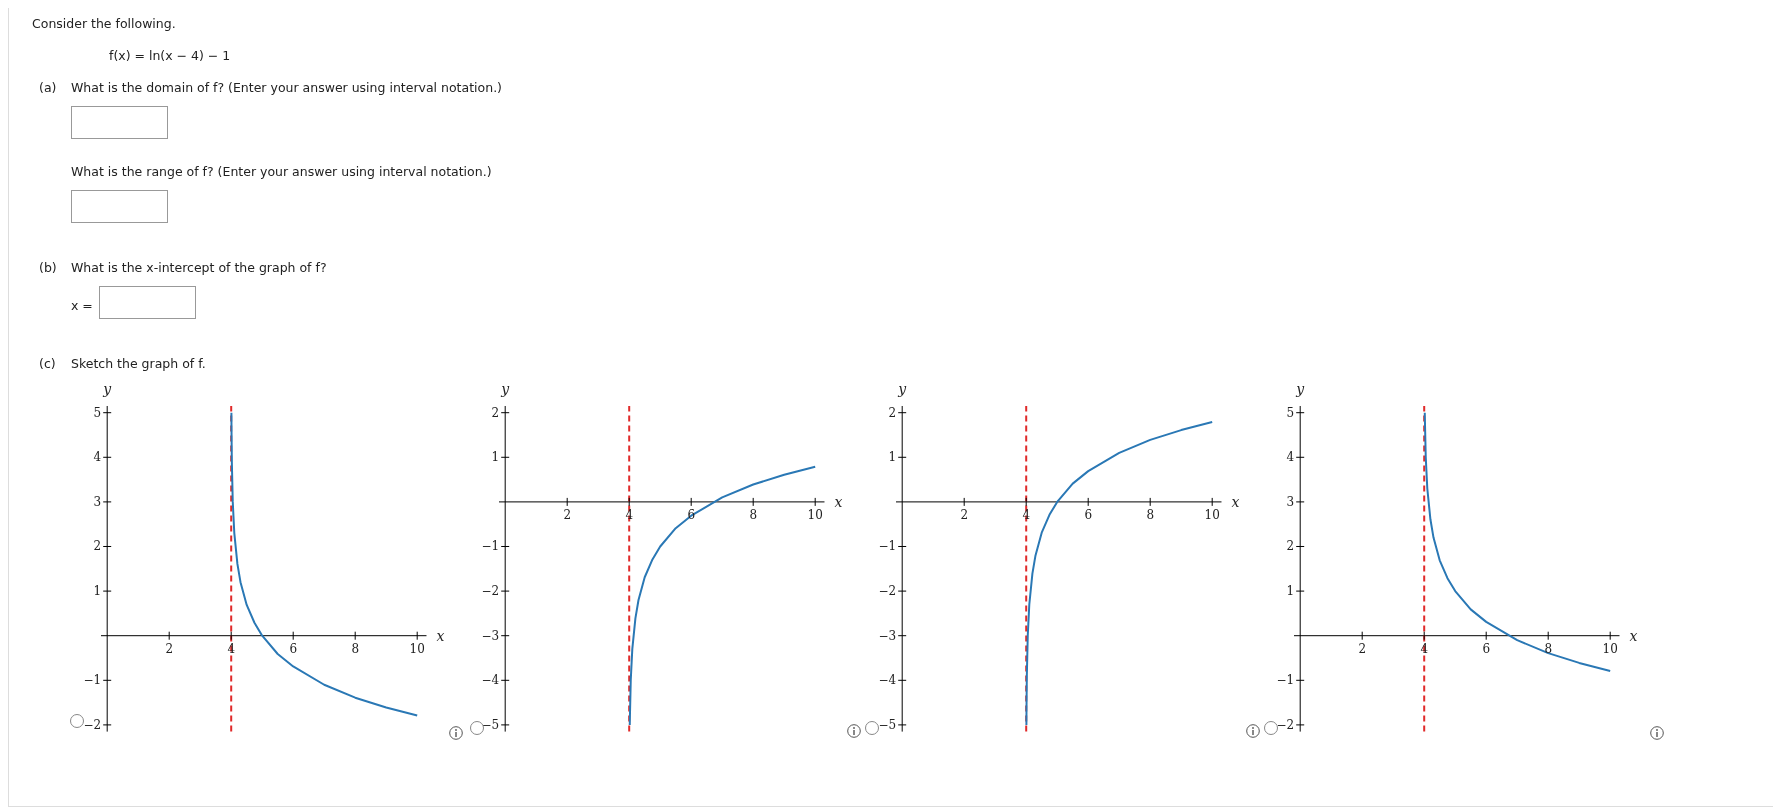 The width and height of the screenshot is (1773, 807). I want to click on text: What is the range of f? (Enter your answer using interval notation.), so click(281, 171).